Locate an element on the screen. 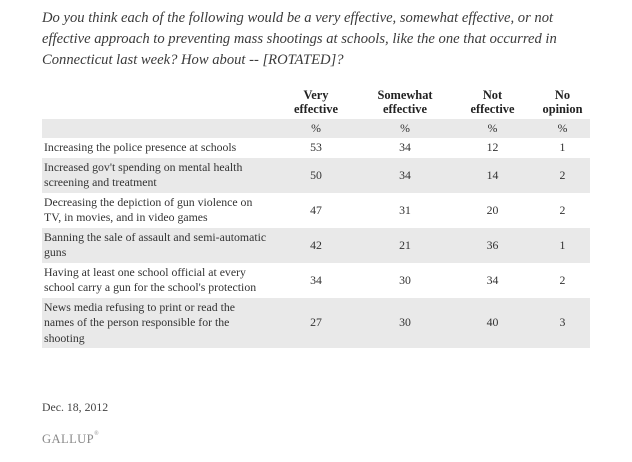  value-cell: 50 is located at coordinates (316, 175).